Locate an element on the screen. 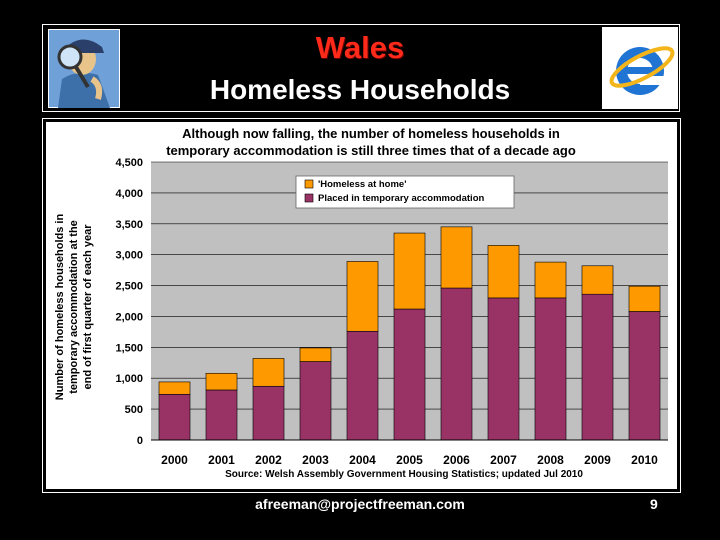  x-tick-label-2006: 2006 is located at coordinates (456, 460).